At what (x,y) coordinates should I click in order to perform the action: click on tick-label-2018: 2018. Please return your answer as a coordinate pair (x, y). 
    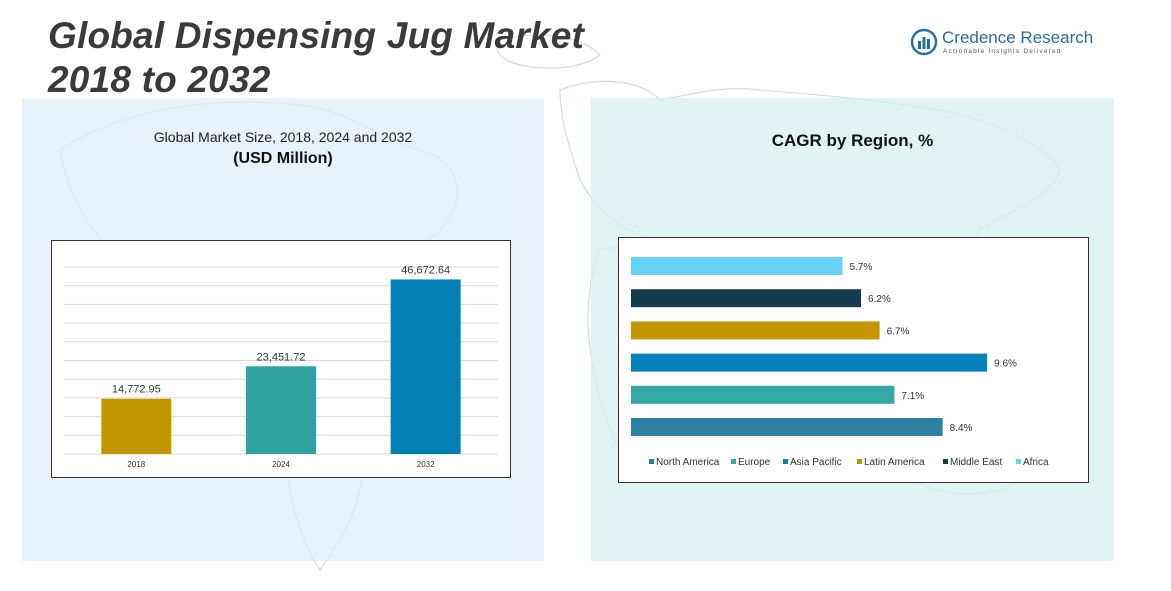
    Looking at the image, I should click on (136, 464).